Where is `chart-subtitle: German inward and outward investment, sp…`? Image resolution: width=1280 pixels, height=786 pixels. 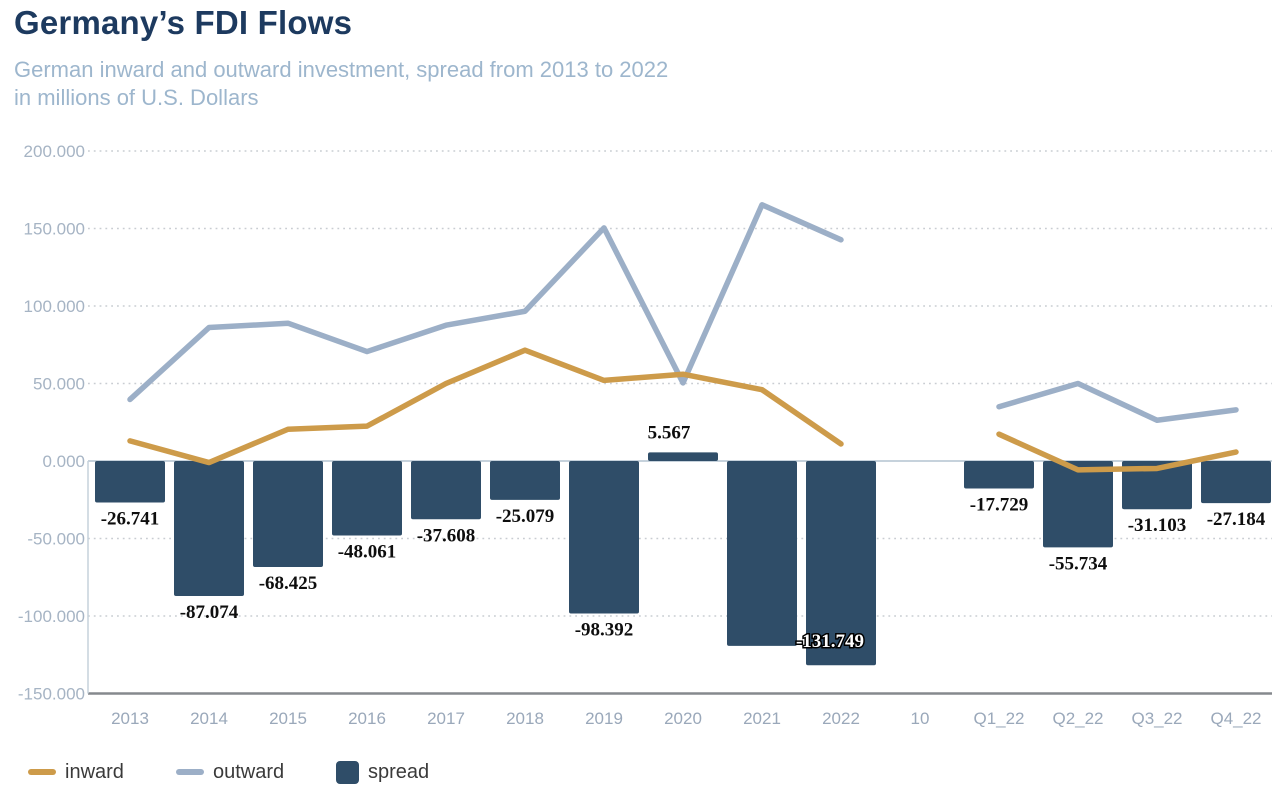
chart-subtitle: German inward and outward investment, sp… is located at coordinates (341, 84).